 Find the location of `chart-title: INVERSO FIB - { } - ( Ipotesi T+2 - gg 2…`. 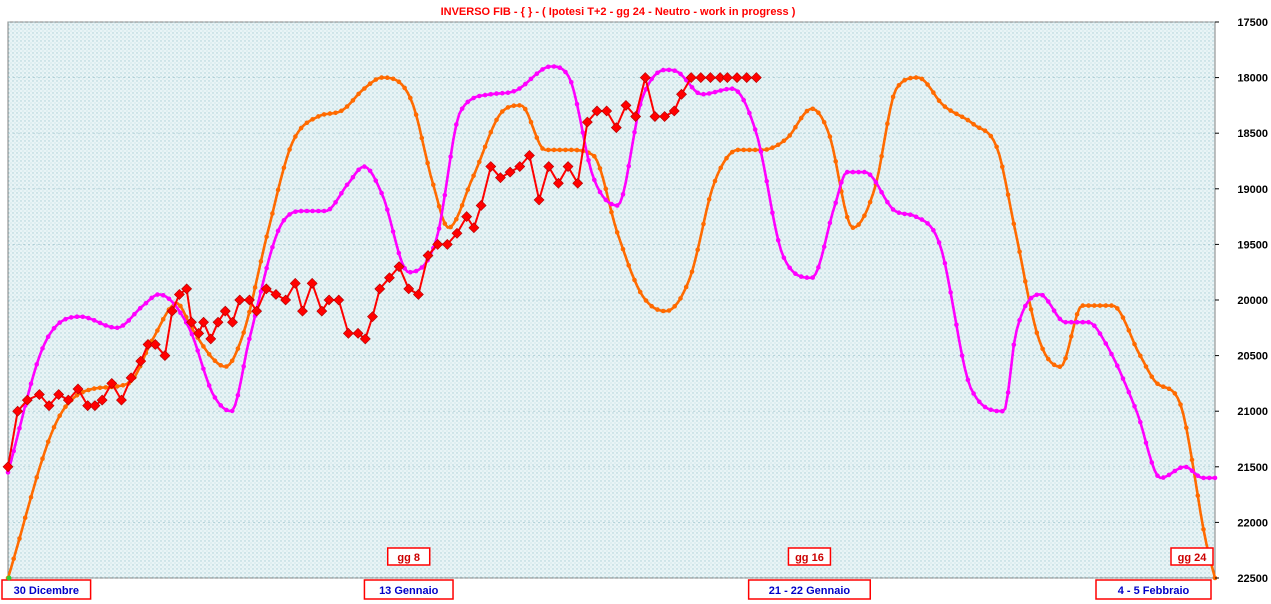

chart-title: INVERSO FIB - { } - ( Ipotesi T+2 - gg 2… is located at coordinates (618, 12).